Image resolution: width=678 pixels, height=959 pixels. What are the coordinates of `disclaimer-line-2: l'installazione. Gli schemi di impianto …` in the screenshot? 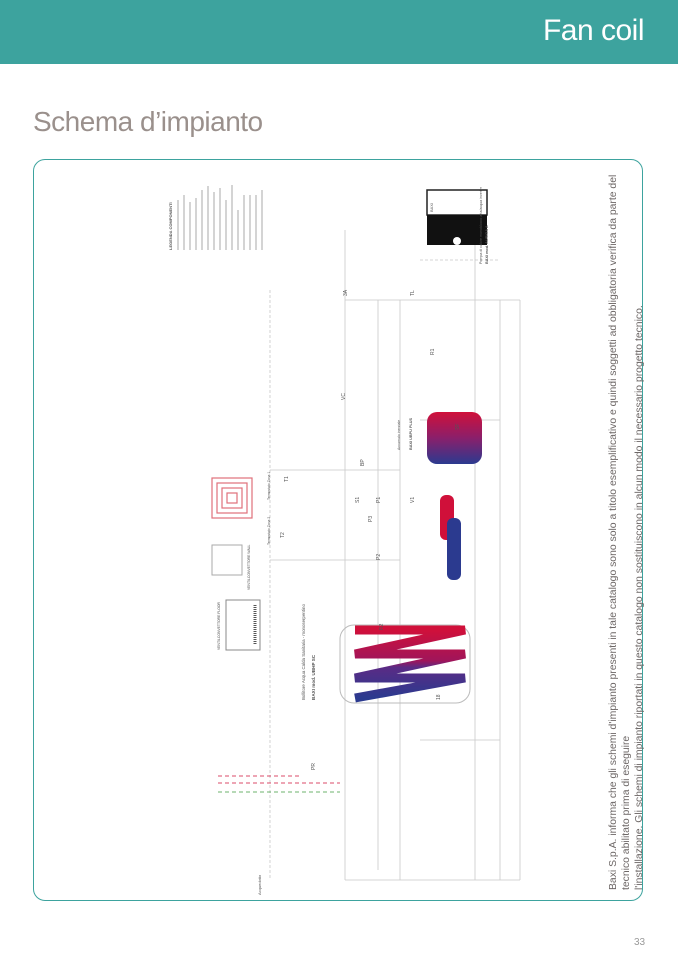 It's located at (639, 597).